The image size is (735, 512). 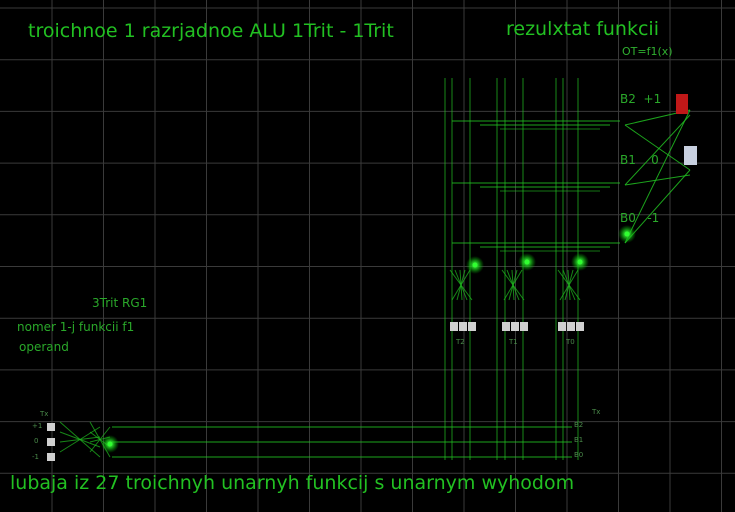 I want to click on bus-line-b2: B2, so click(x=579, y=425).